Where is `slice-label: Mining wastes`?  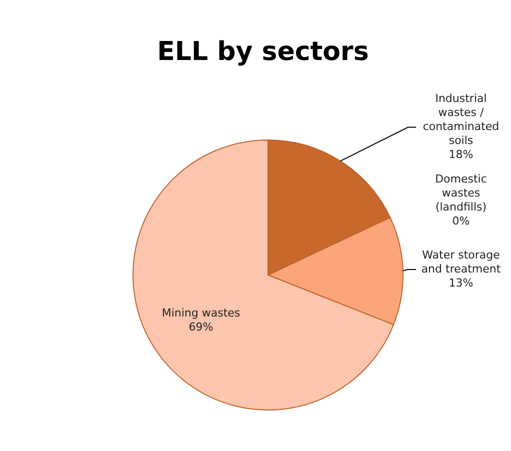
slice-label: Mining wastes is located at coordinates (201, 313).